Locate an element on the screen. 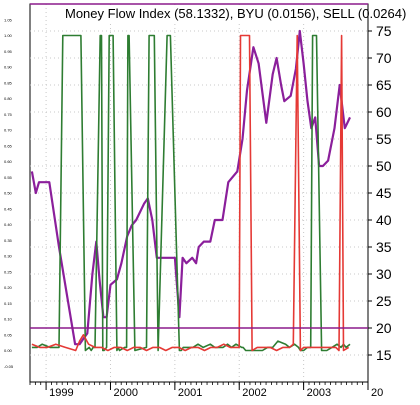  y-right-tick-label: 35 is located at coordinates (384, 247).